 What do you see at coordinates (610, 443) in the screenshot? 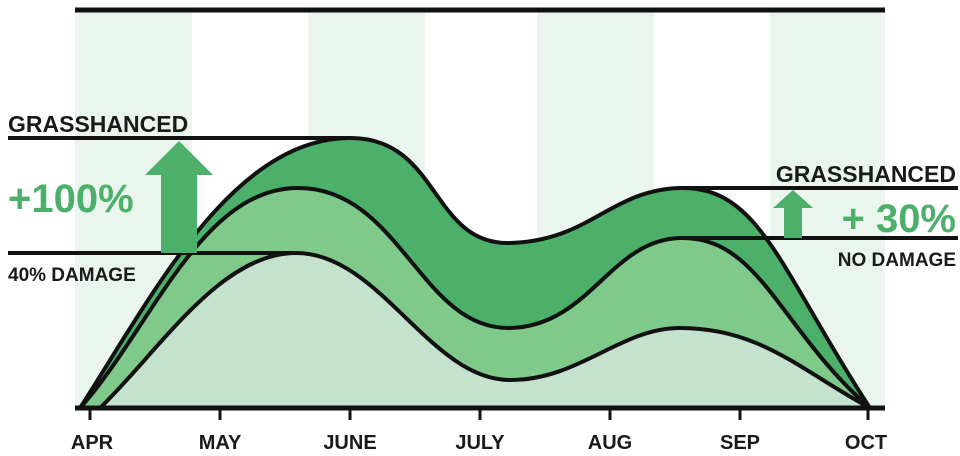
I see `x-tick-label: AUG` at bounding box center [610, 443].